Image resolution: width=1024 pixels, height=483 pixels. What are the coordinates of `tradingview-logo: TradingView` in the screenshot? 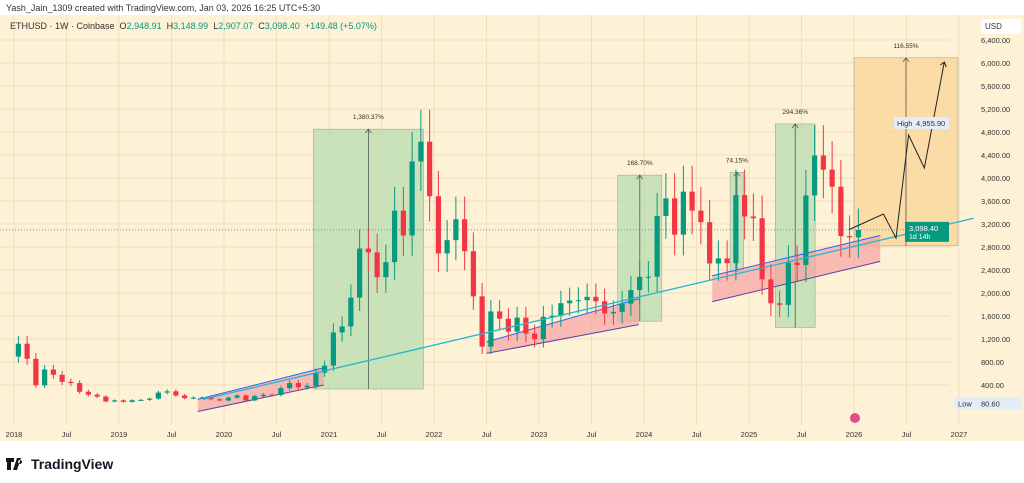 It's located at (59, 464).